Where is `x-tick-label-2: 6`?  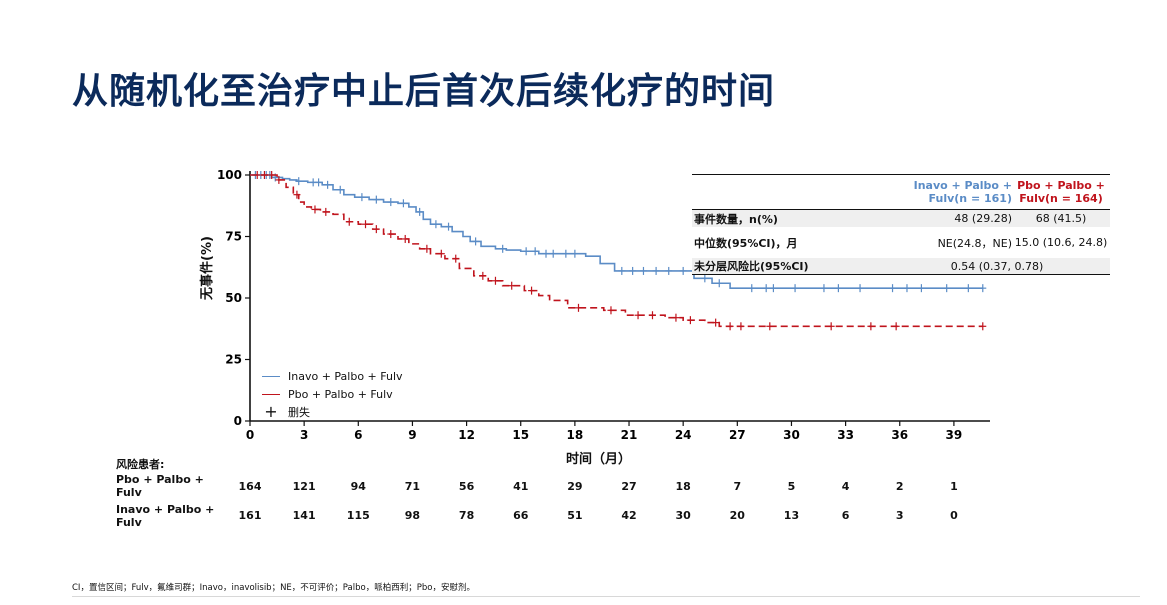 x-tick-label-2: 6 is located at coordinates (358, 435).